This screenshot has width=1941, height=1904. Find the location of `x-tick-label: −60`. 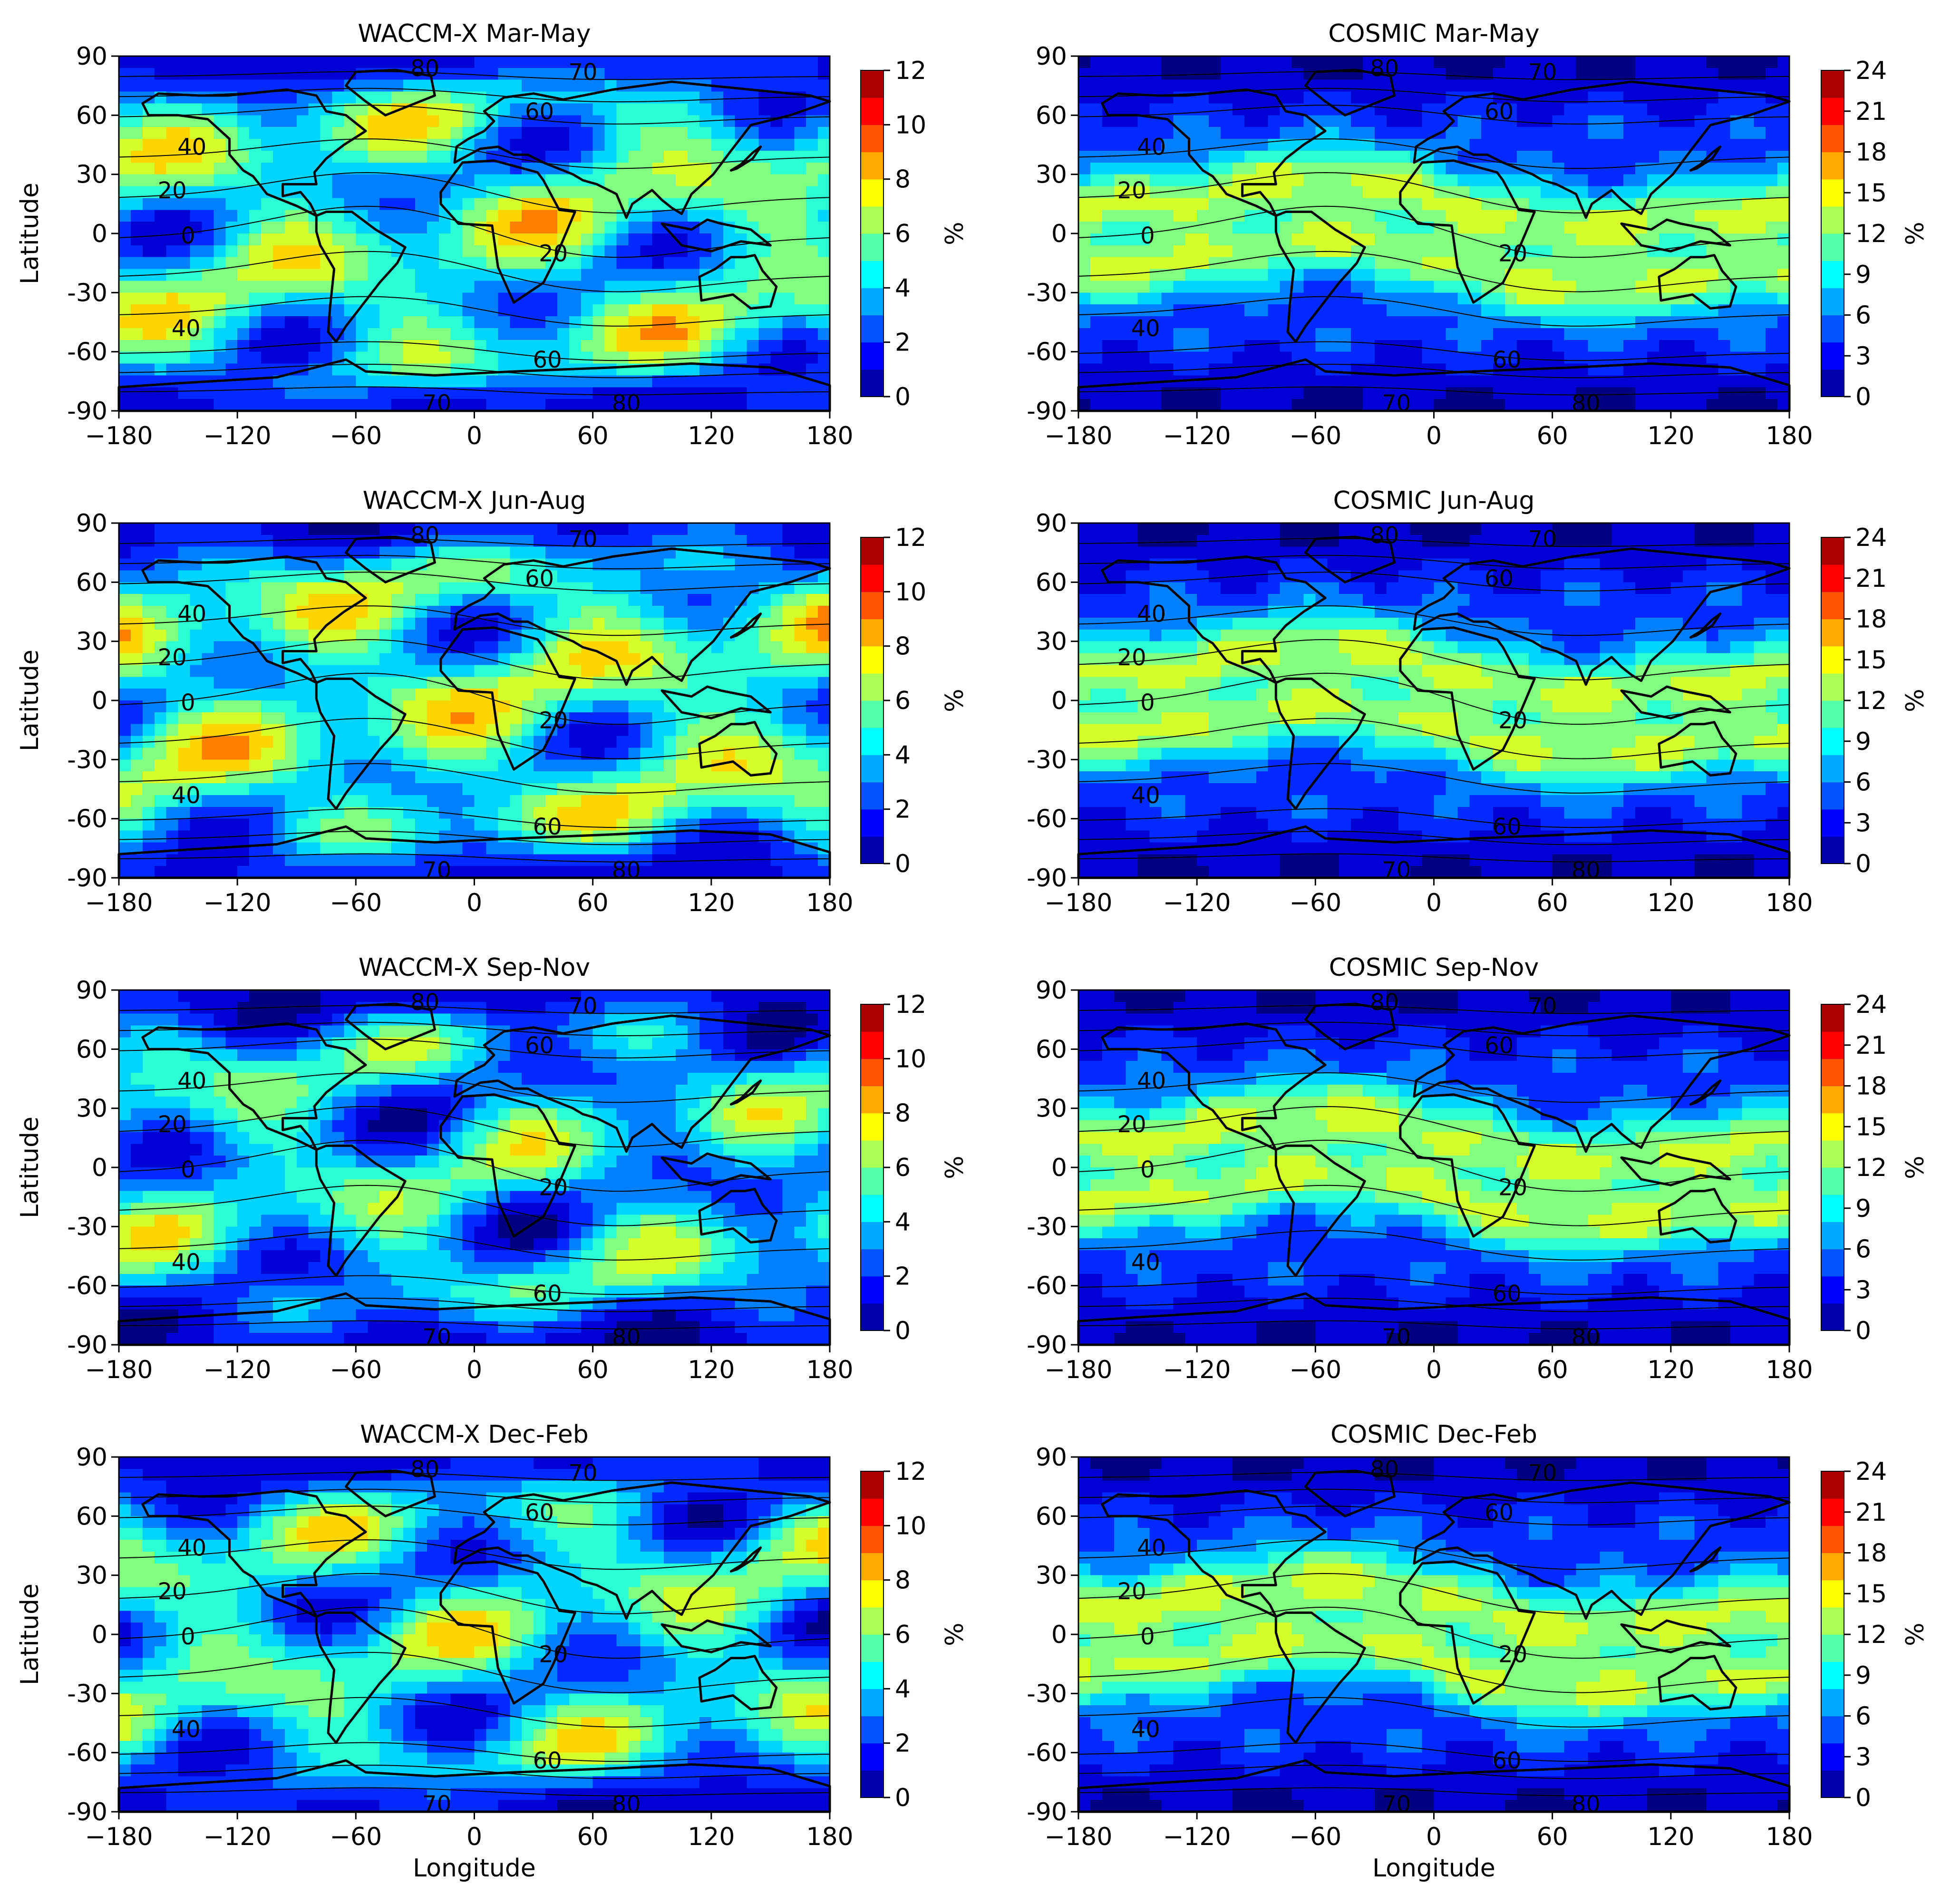

x-tick-label: −60 is located at coordinates (356, 436).